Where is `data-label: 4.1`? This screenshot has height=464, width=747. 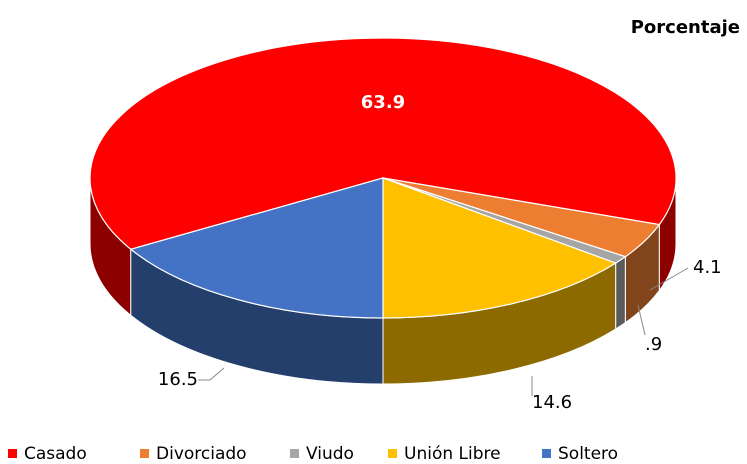 data-label: 4.1 is located at coordinates (707, 267).